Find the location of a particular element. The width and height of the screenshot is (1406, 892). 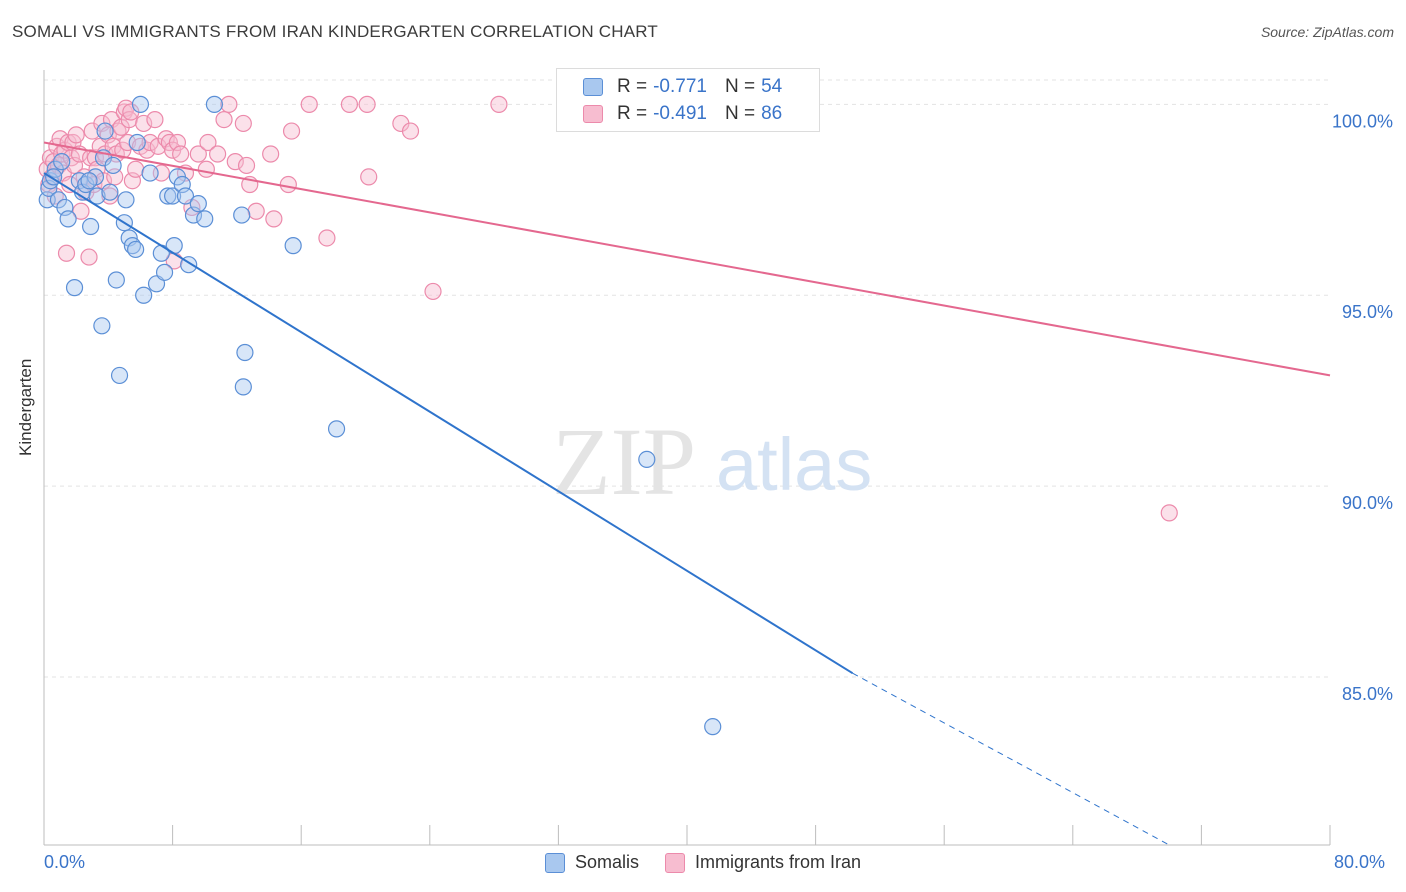

series-legend-label: Immigrants from Iran is located at coordinates (778, 862).